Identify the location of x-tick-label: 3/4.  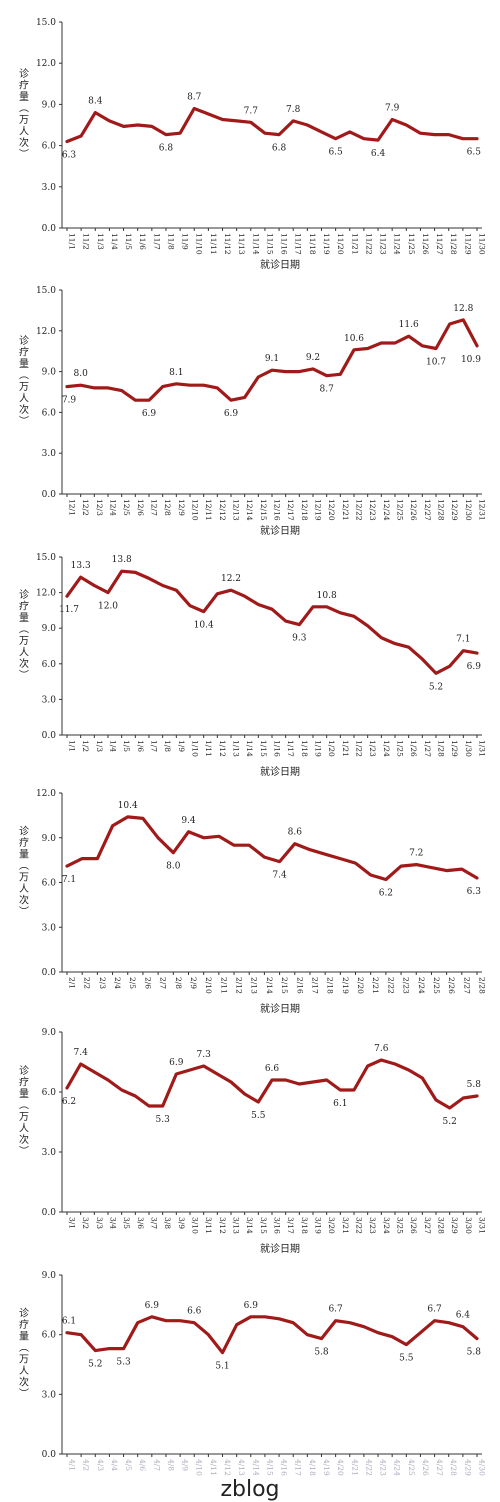
(113, 1223).